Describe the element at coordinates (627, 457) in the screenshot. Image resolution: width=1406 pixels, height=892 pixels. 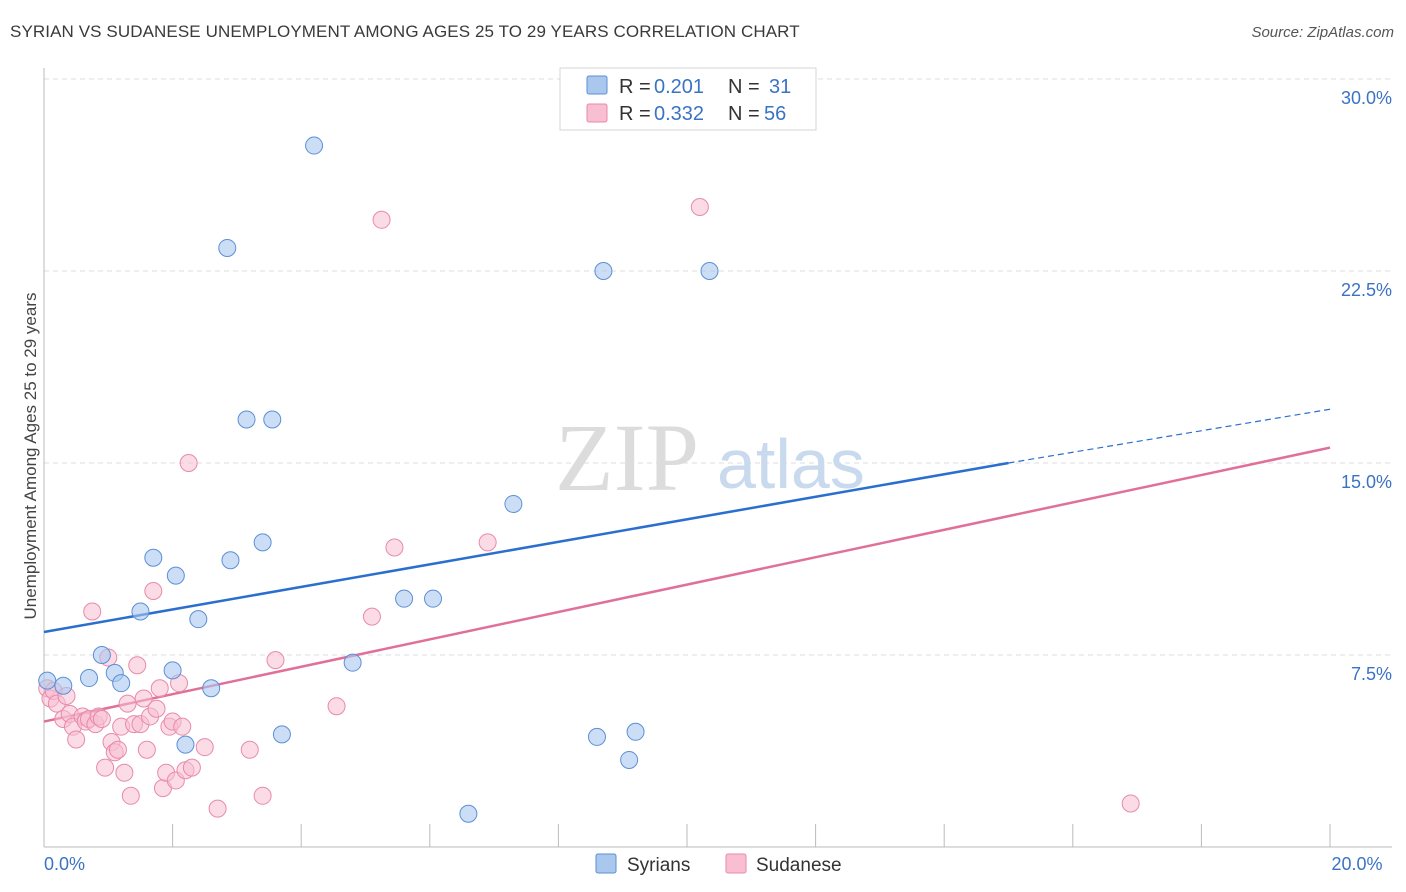
I see `watermark-zip: ZIP` at that location.